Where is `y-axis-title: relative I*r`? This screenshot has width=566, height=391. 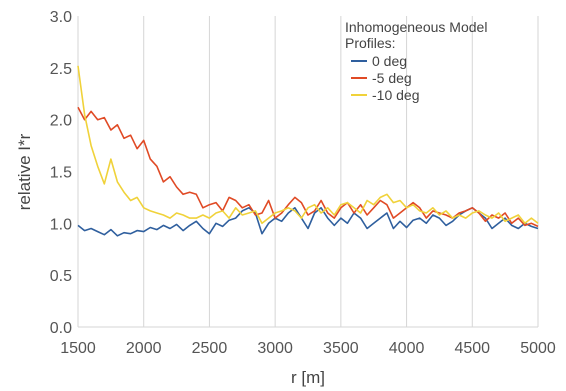
y-axis-title: relative I*r is located at coordinates (24, 171).